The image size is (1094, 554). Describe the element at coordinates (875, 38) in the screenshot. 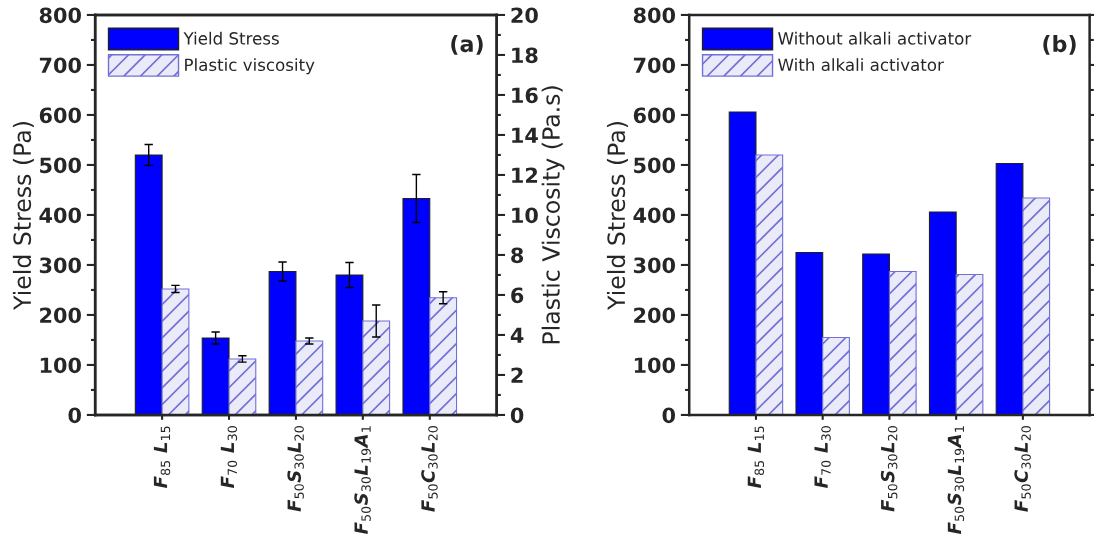

I see `legend-label: Without alkali activator` at that location.